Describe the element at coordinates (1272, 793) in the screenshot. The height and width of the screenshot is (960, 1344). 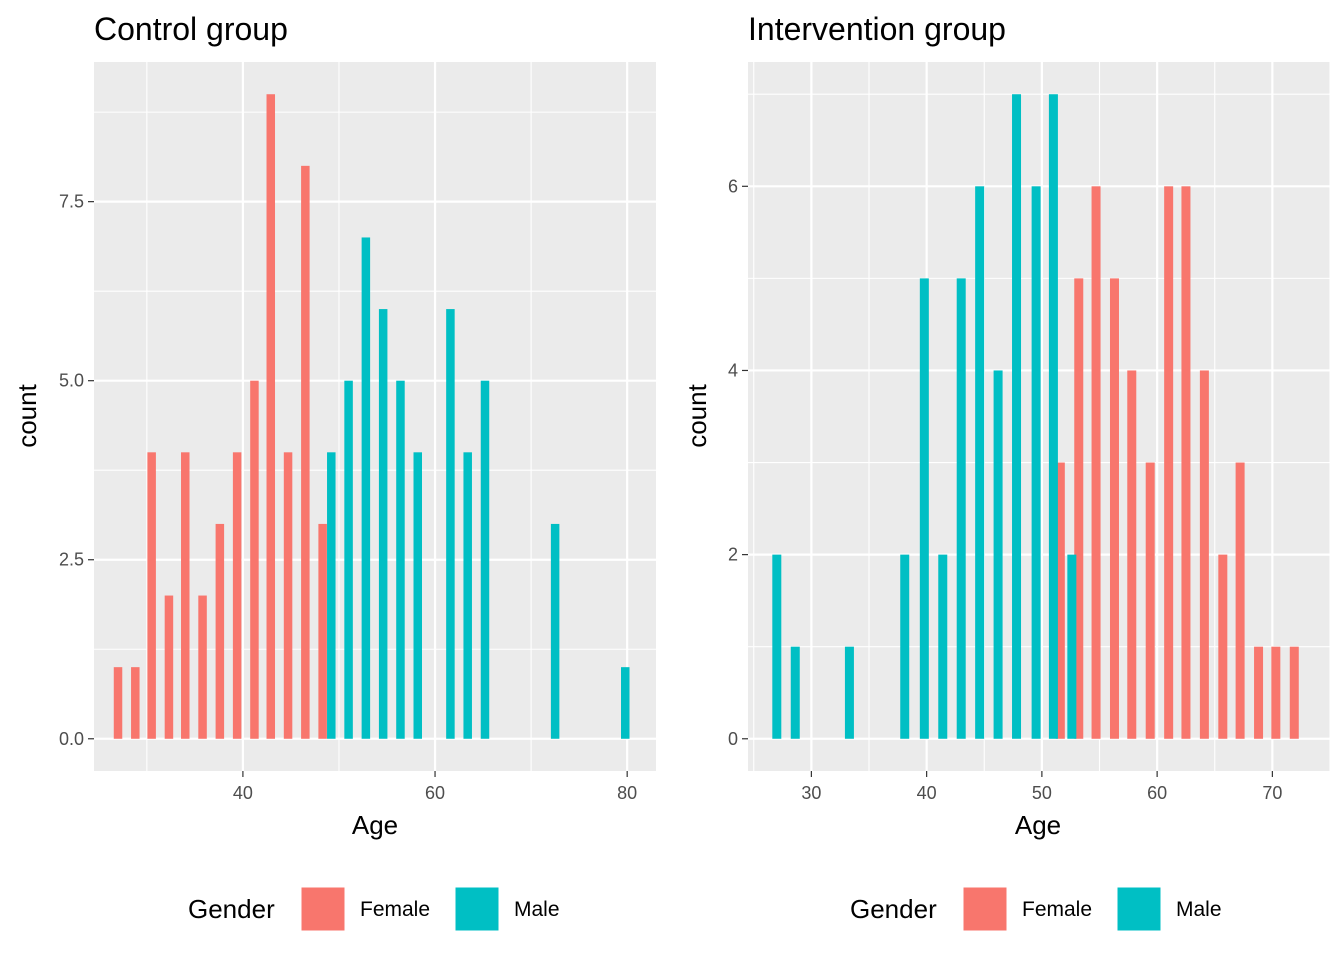
I see `x-tick-label: 70` at that location.